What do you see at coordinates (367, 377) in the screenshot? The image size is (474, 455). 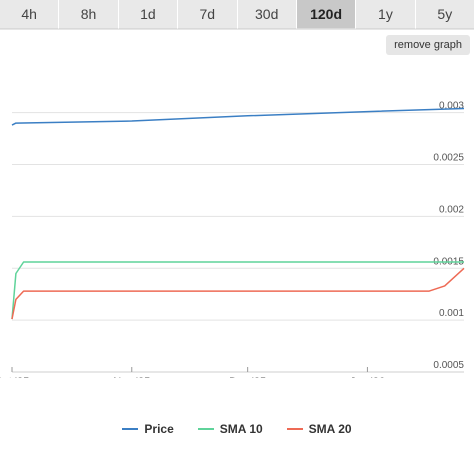 I see `x-tick-label: Jan '26` at bounding box center [367, 377].